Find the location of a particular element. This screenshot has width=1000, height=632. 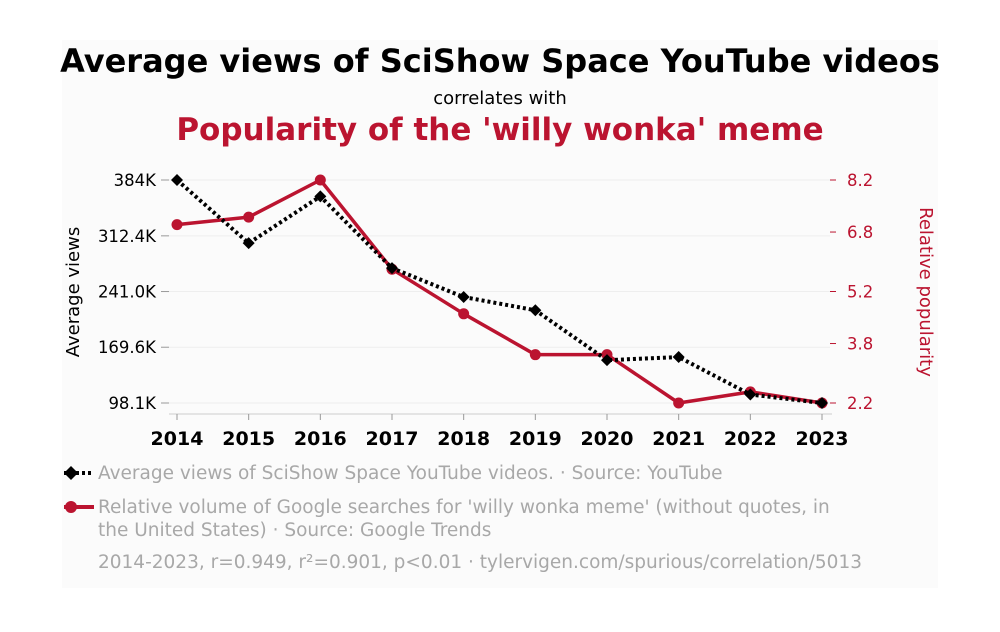

y-left-tick-label: 312.4K is located at coordinates (127, 236).